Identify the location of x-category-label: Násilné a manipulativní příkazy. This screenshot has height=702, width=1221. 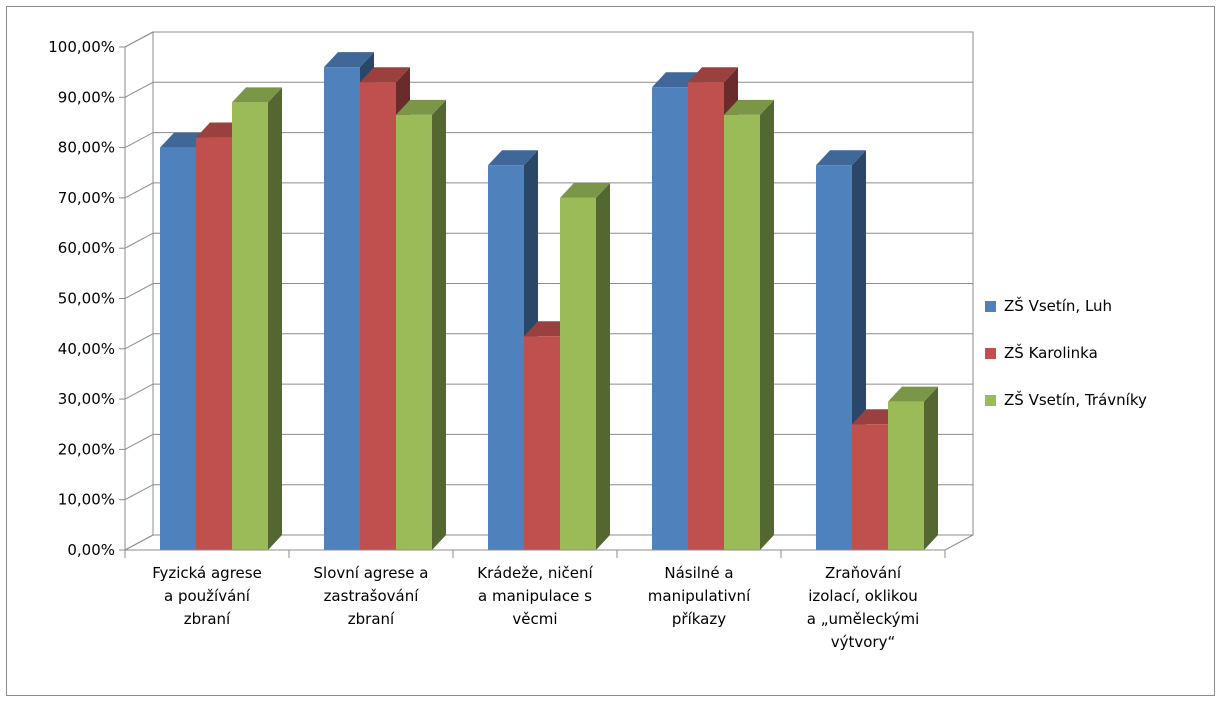
(699, 596).